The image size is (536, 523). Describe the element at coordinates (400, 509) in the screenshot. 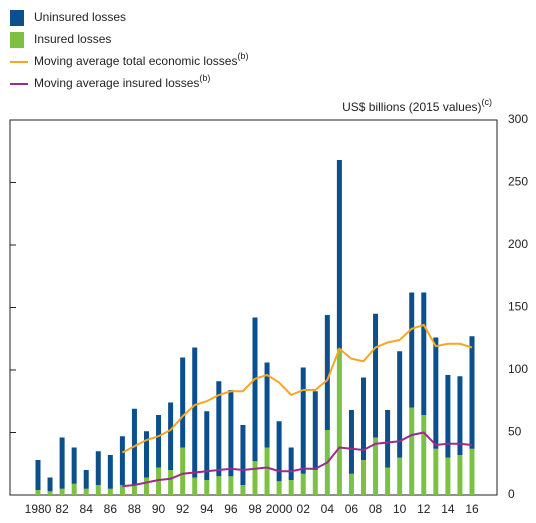

I see `x-tick-label: 10` at that location.